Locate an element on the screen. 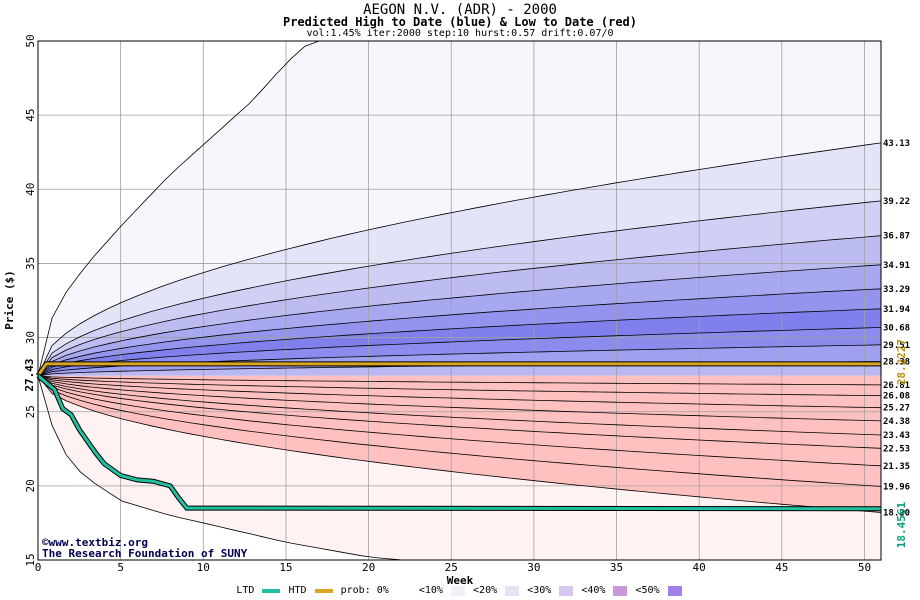 This screenshot has width=920, height=600. legend-htd-label: HTD is located at coordinates (297, 590).